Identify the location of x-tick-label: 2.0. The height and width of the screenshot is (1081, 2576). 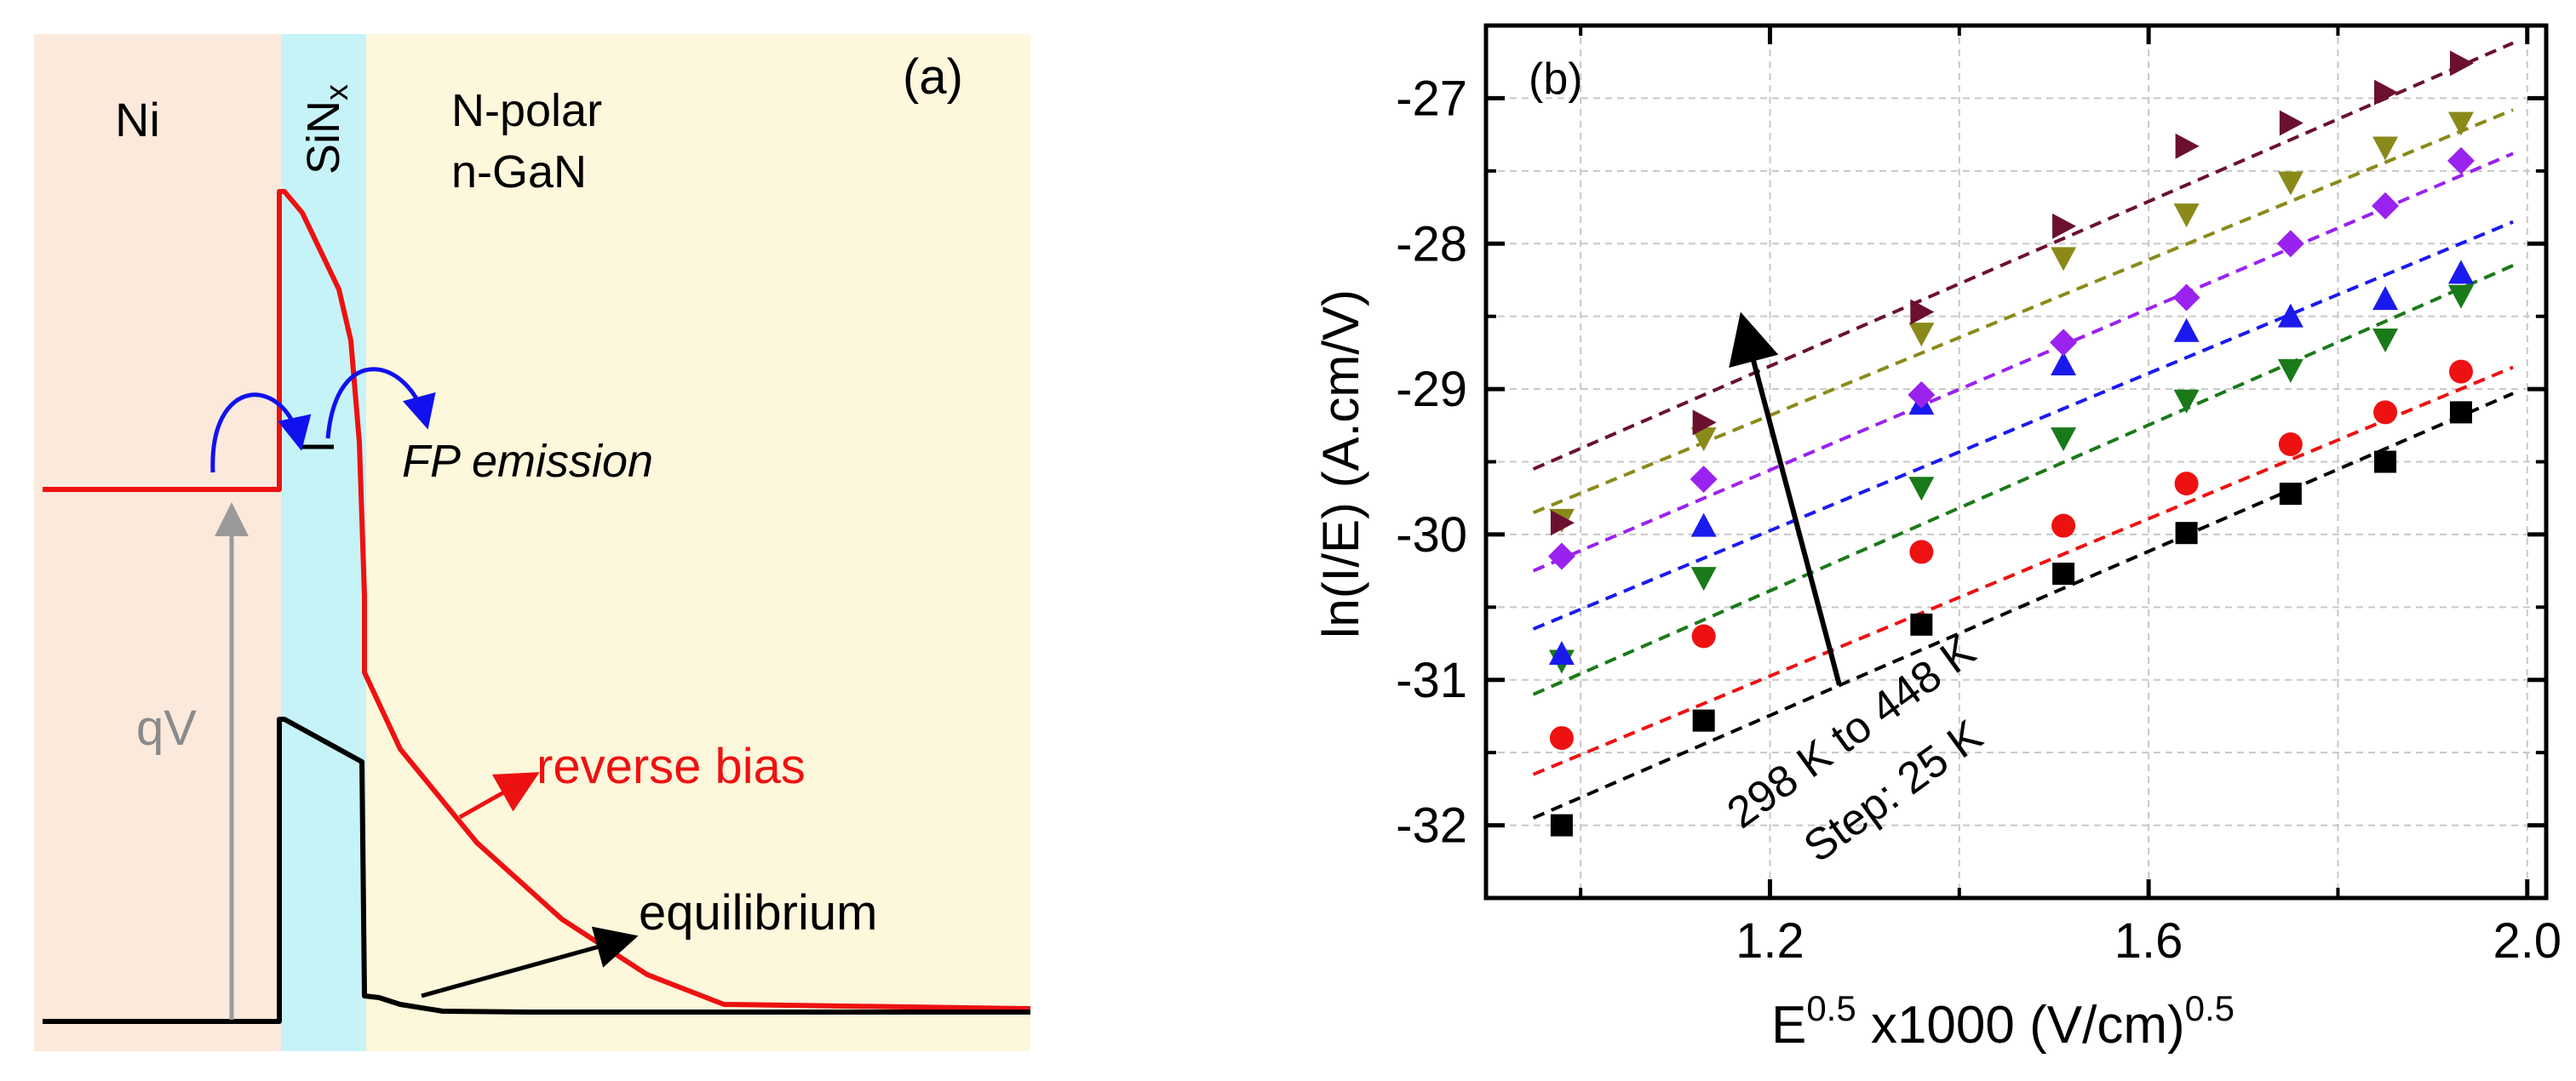
(2527, 941).